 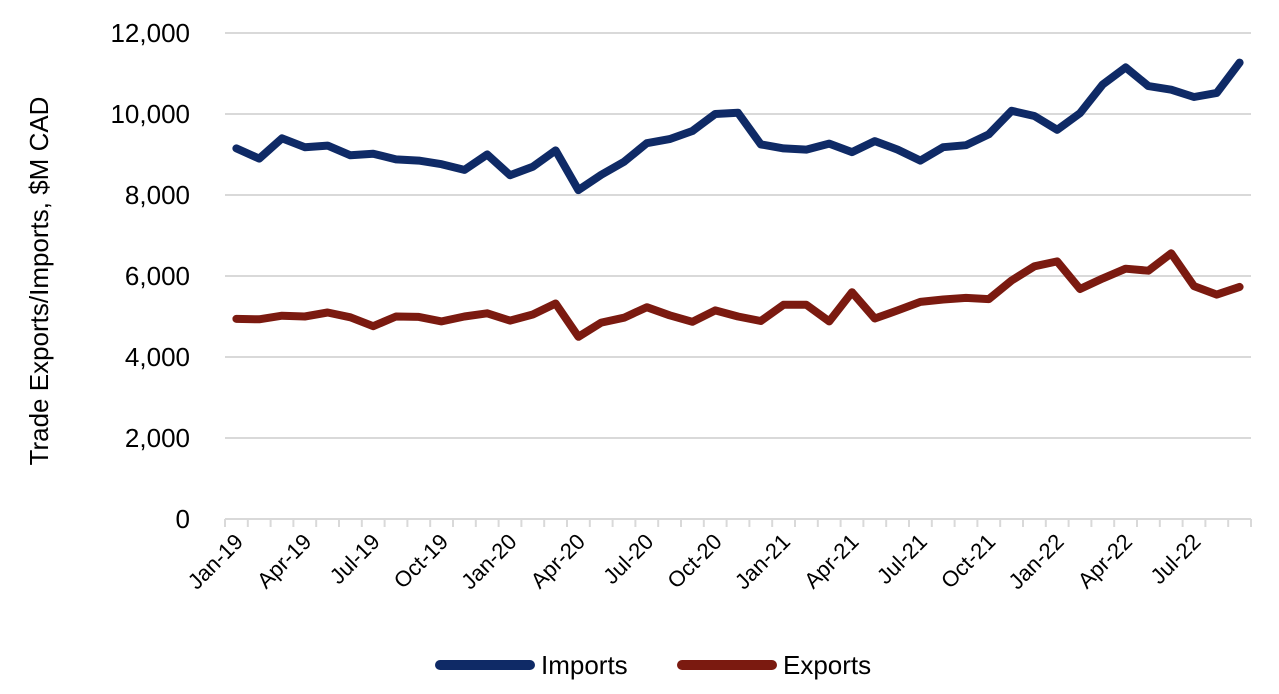 I want to click on x-tick-label: Oct-20, so click(x=694, y=561).